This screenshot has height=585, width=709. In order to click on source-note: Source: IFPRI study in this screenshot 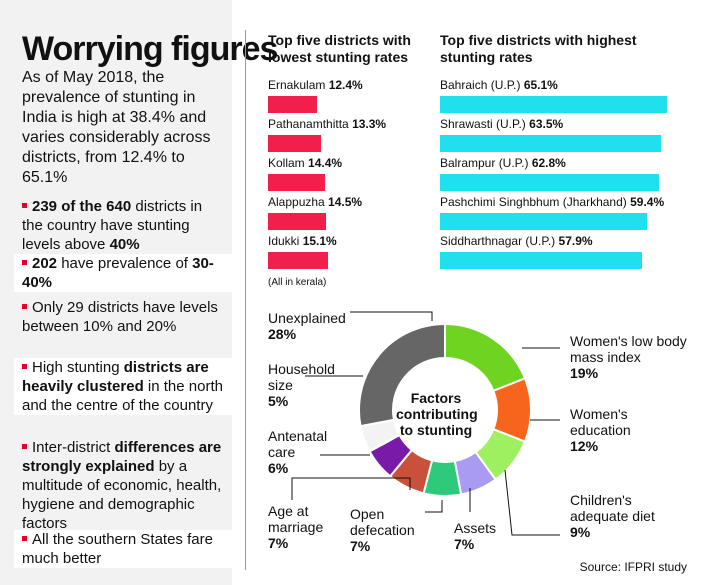, I will do `click(633, 567)`.